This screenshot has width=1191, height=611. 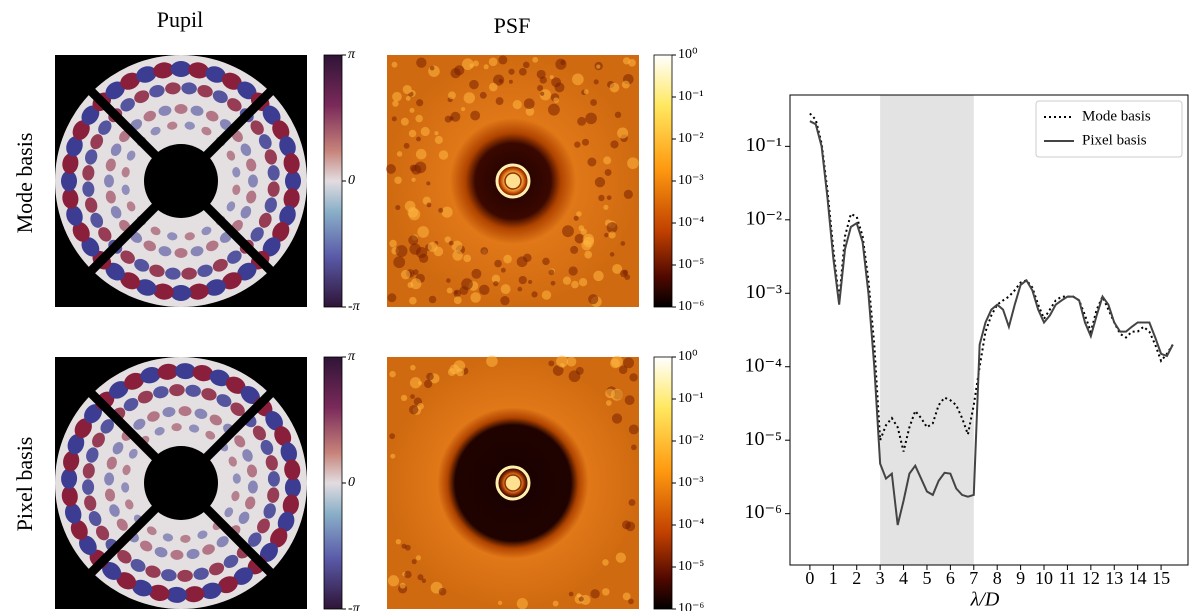 I want to click on x-tick-label: 3, so click(x=880, y=578).